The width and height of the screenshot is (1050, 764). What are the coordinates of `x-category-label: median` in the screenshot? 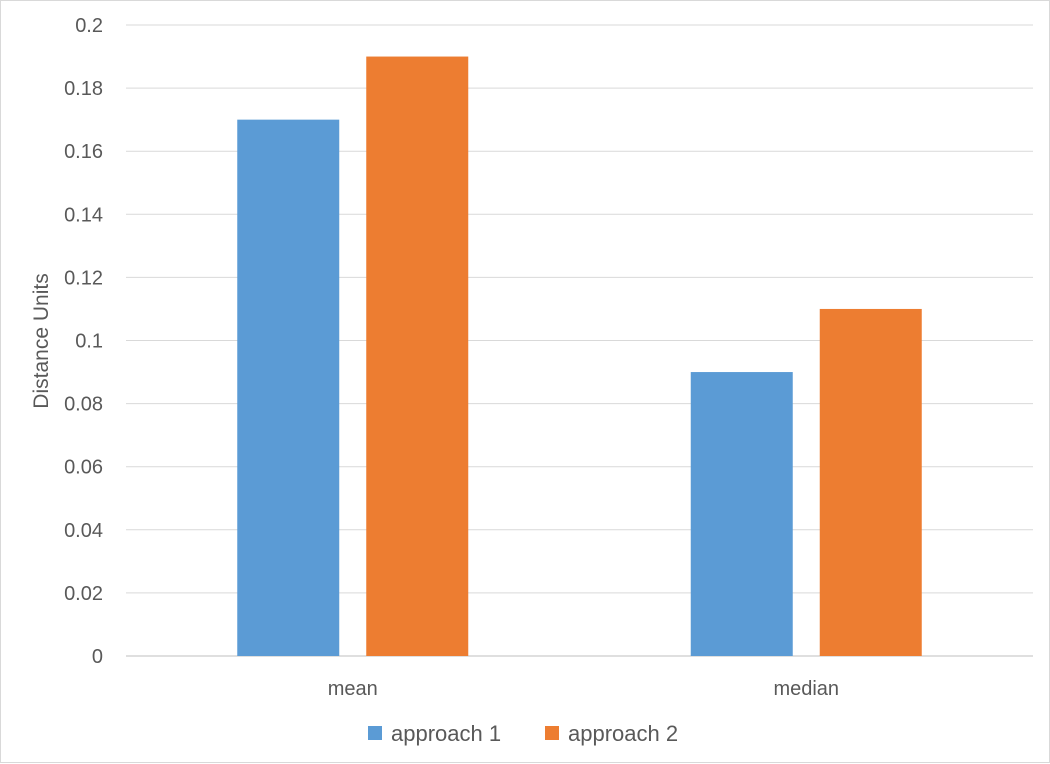 It's located at (806, 689).